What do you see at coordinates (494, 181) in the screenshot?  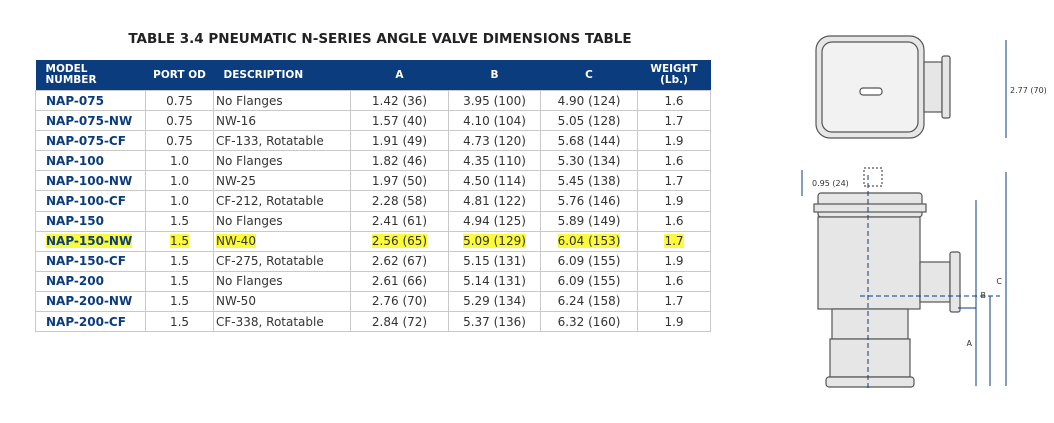 I see `table-cell: 4.50 (114)` at bounding box center [494, 181].